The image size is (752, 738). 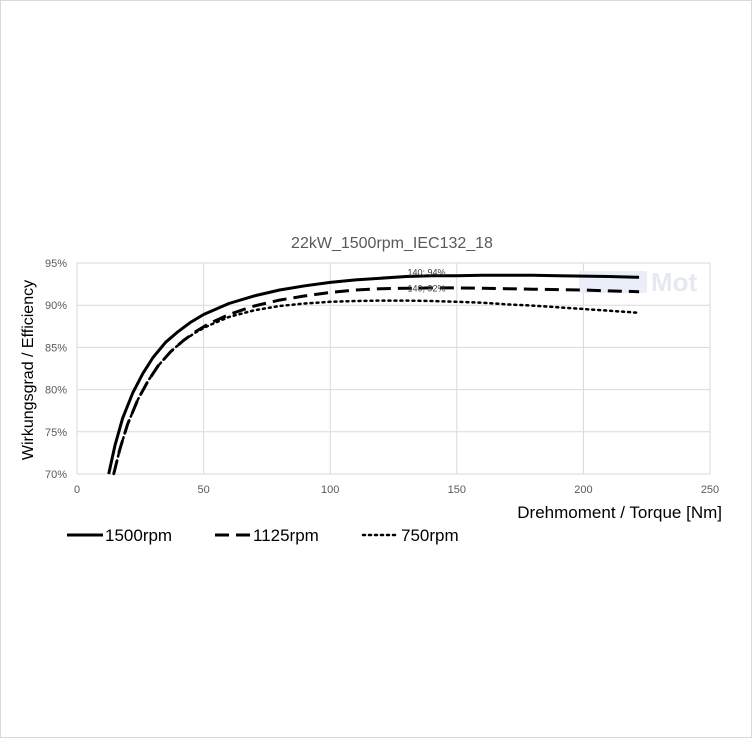 What do you see at coordinates (710, 490) in the screenshot?
I see `x-tick-label: 250` at bounding box center [710, 490].